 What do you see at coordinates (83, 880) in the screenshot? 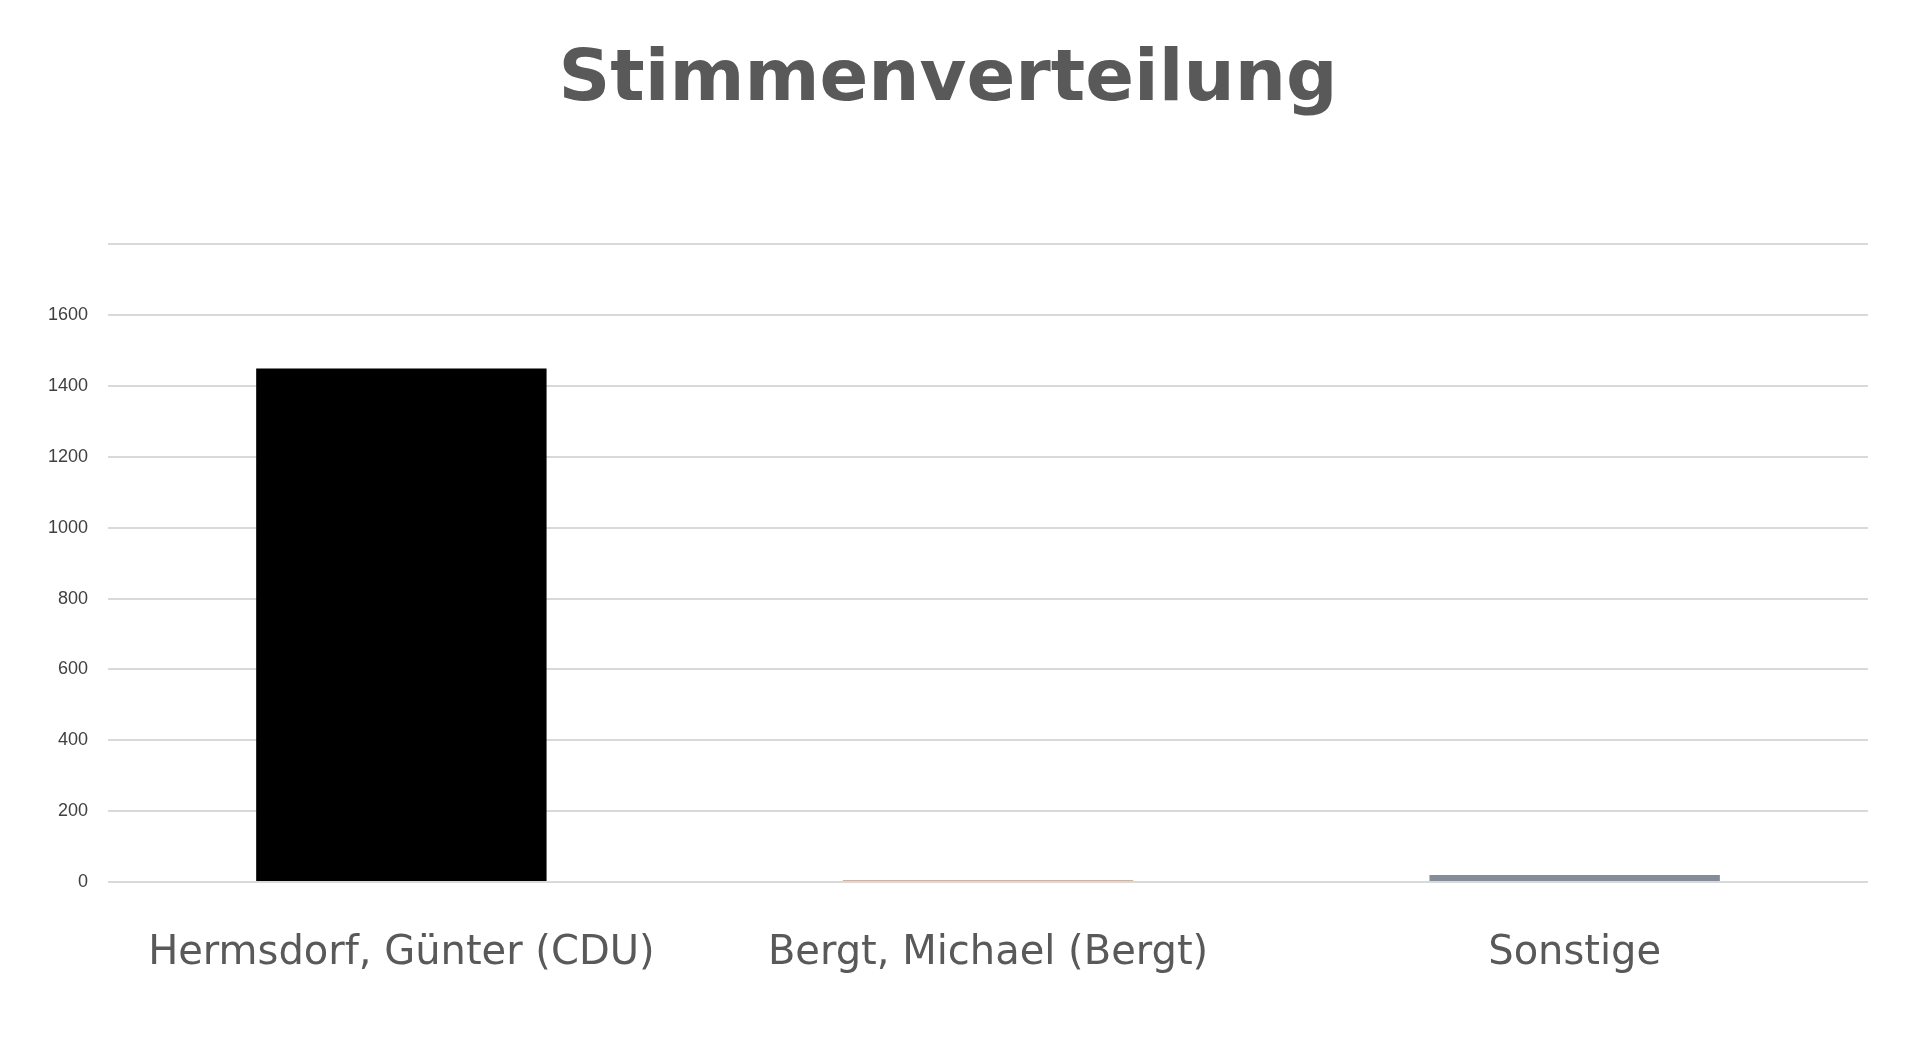
I see `y-tick-label: 0` at bounding box center [83, 880].